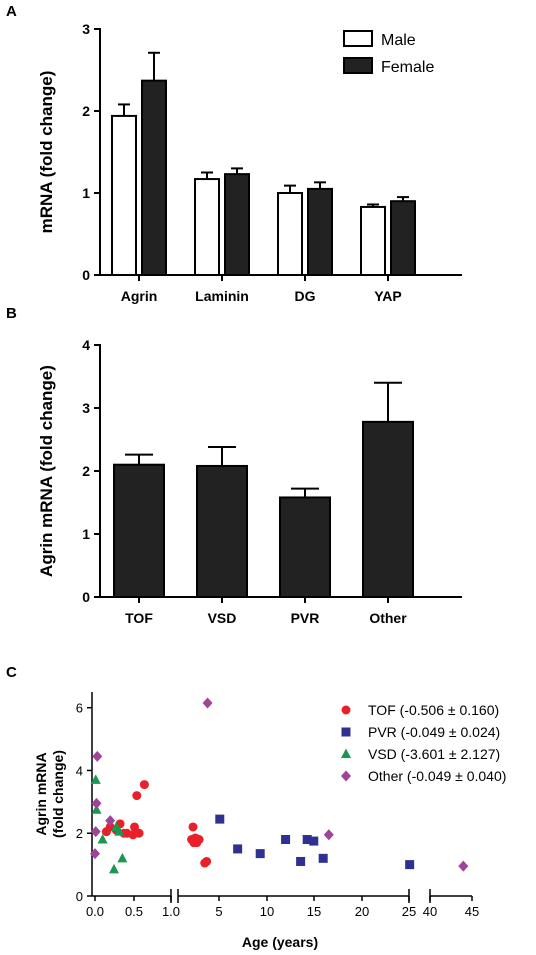 The height and width of the screenshot is (955, 536). What do you see at coordinates (346, 732) in the screenshot?
I see `legend-marker-pvr` at bounding box center [346, 732].